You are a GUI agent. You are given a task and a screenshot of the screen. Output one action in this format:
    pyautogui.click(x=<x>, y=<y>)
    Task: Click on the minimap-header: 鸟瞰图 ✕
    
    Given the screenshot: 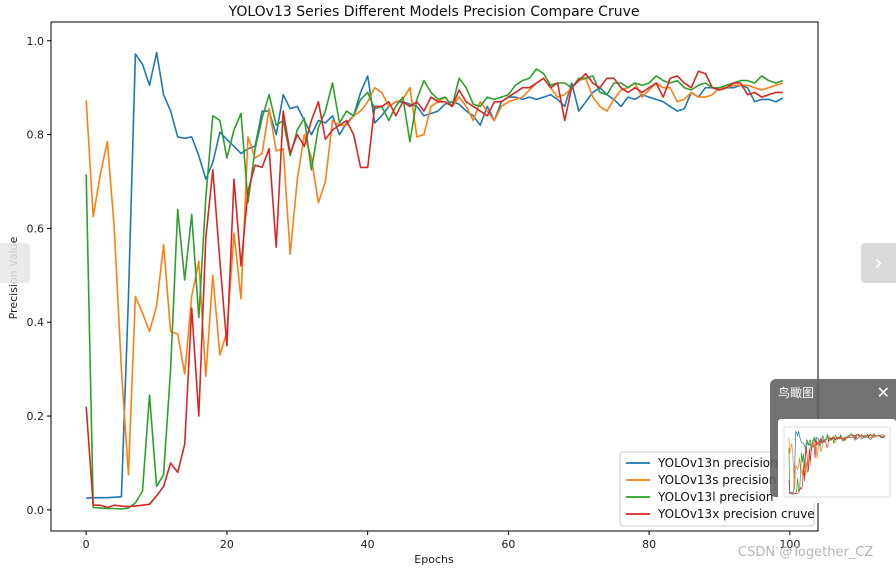 What is the action you would take?
    pyautogui.click(x=833, y=392)
    